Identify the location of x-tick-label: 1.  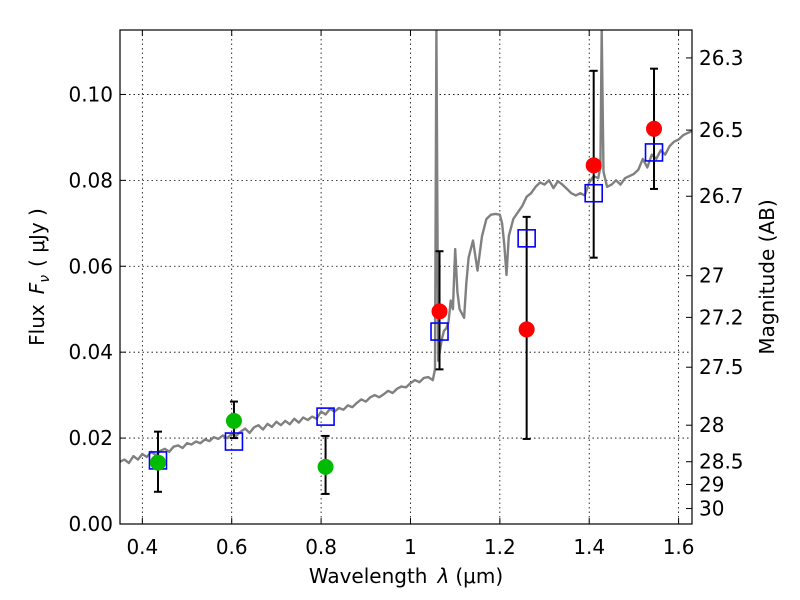
(410, 547).